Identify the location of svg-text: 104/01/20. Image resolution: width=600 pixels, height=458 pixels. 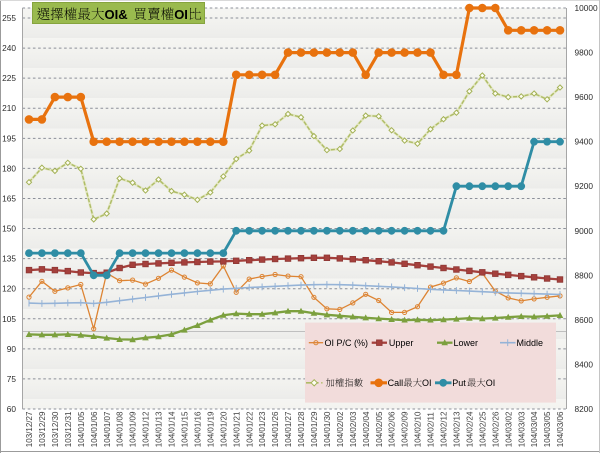
(223, 429).